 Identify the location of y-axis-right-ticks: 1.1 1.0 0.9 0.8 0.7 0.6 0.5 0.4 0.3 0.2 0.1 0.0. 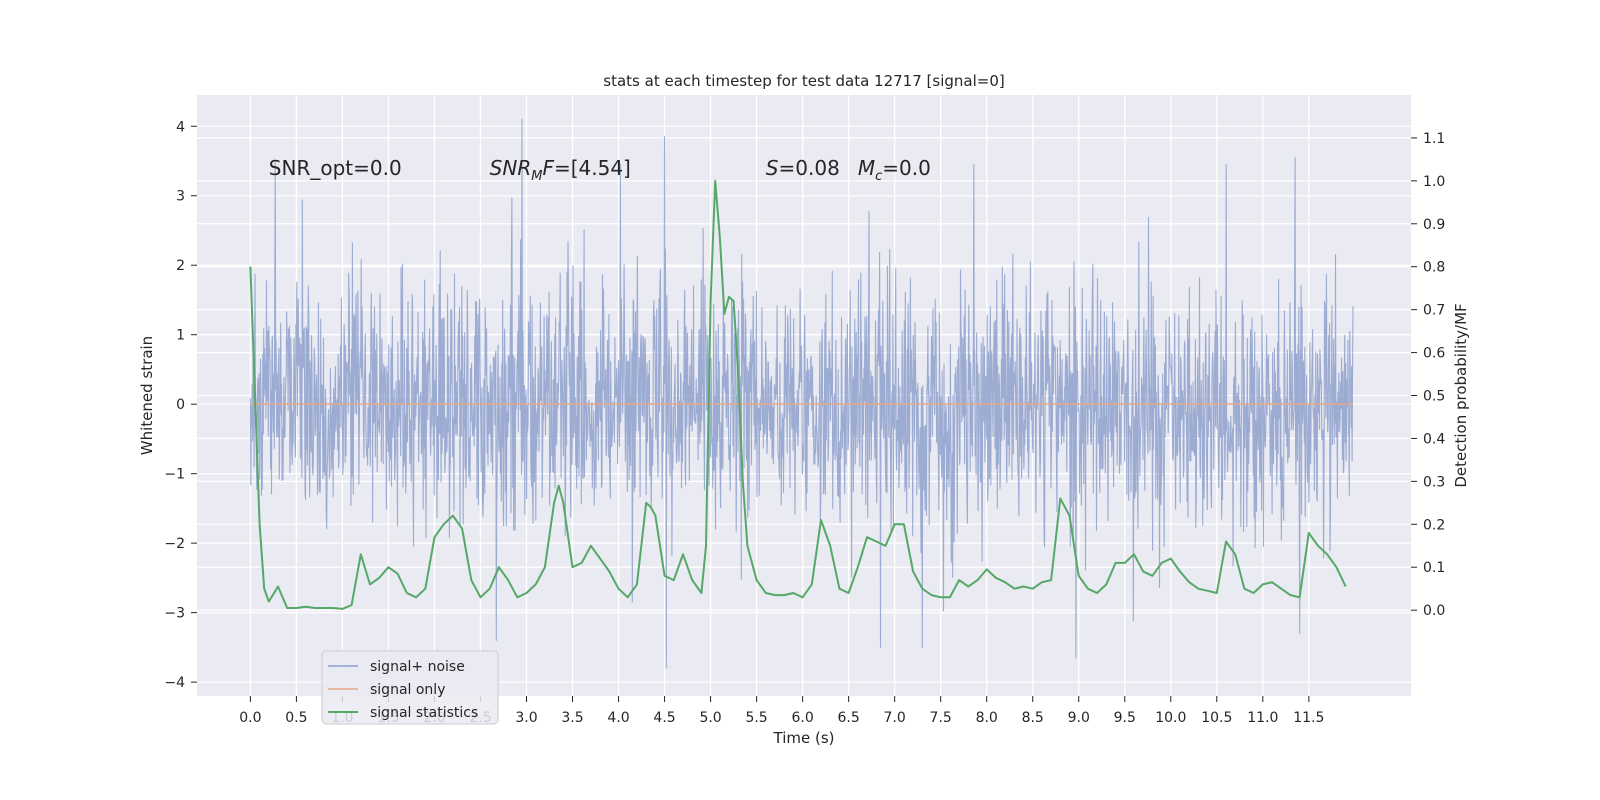
(1428, 375).